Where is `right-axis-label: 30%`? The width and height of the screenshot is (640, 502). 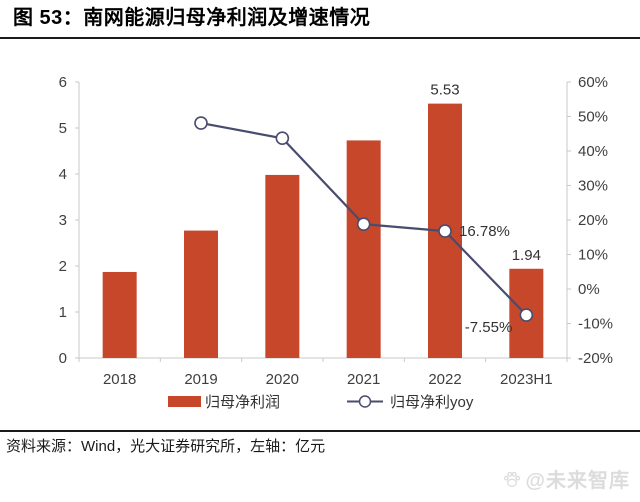 right-axis-label: 30% is located at coordinates (593, 186).